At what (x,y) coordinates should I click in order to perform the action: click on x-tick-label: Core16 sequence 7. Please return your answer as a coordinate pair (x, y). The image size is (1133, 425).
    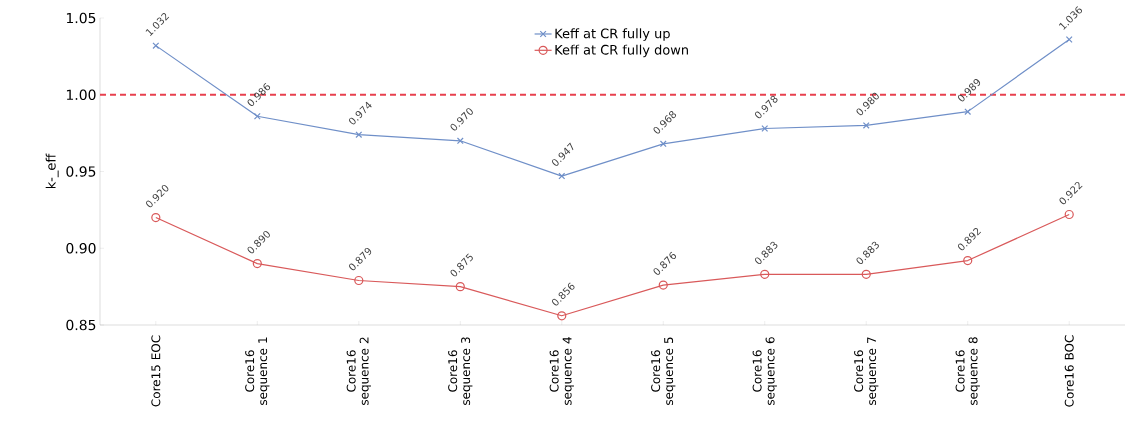
    Looking at the image, I should click on (866, 371).